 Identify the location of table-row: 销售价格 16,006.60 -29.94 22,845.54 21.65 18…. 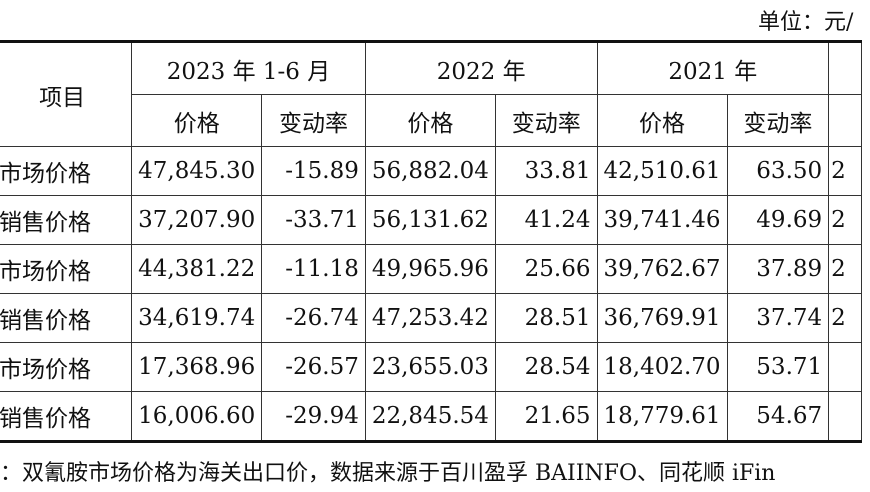
(431, 417).